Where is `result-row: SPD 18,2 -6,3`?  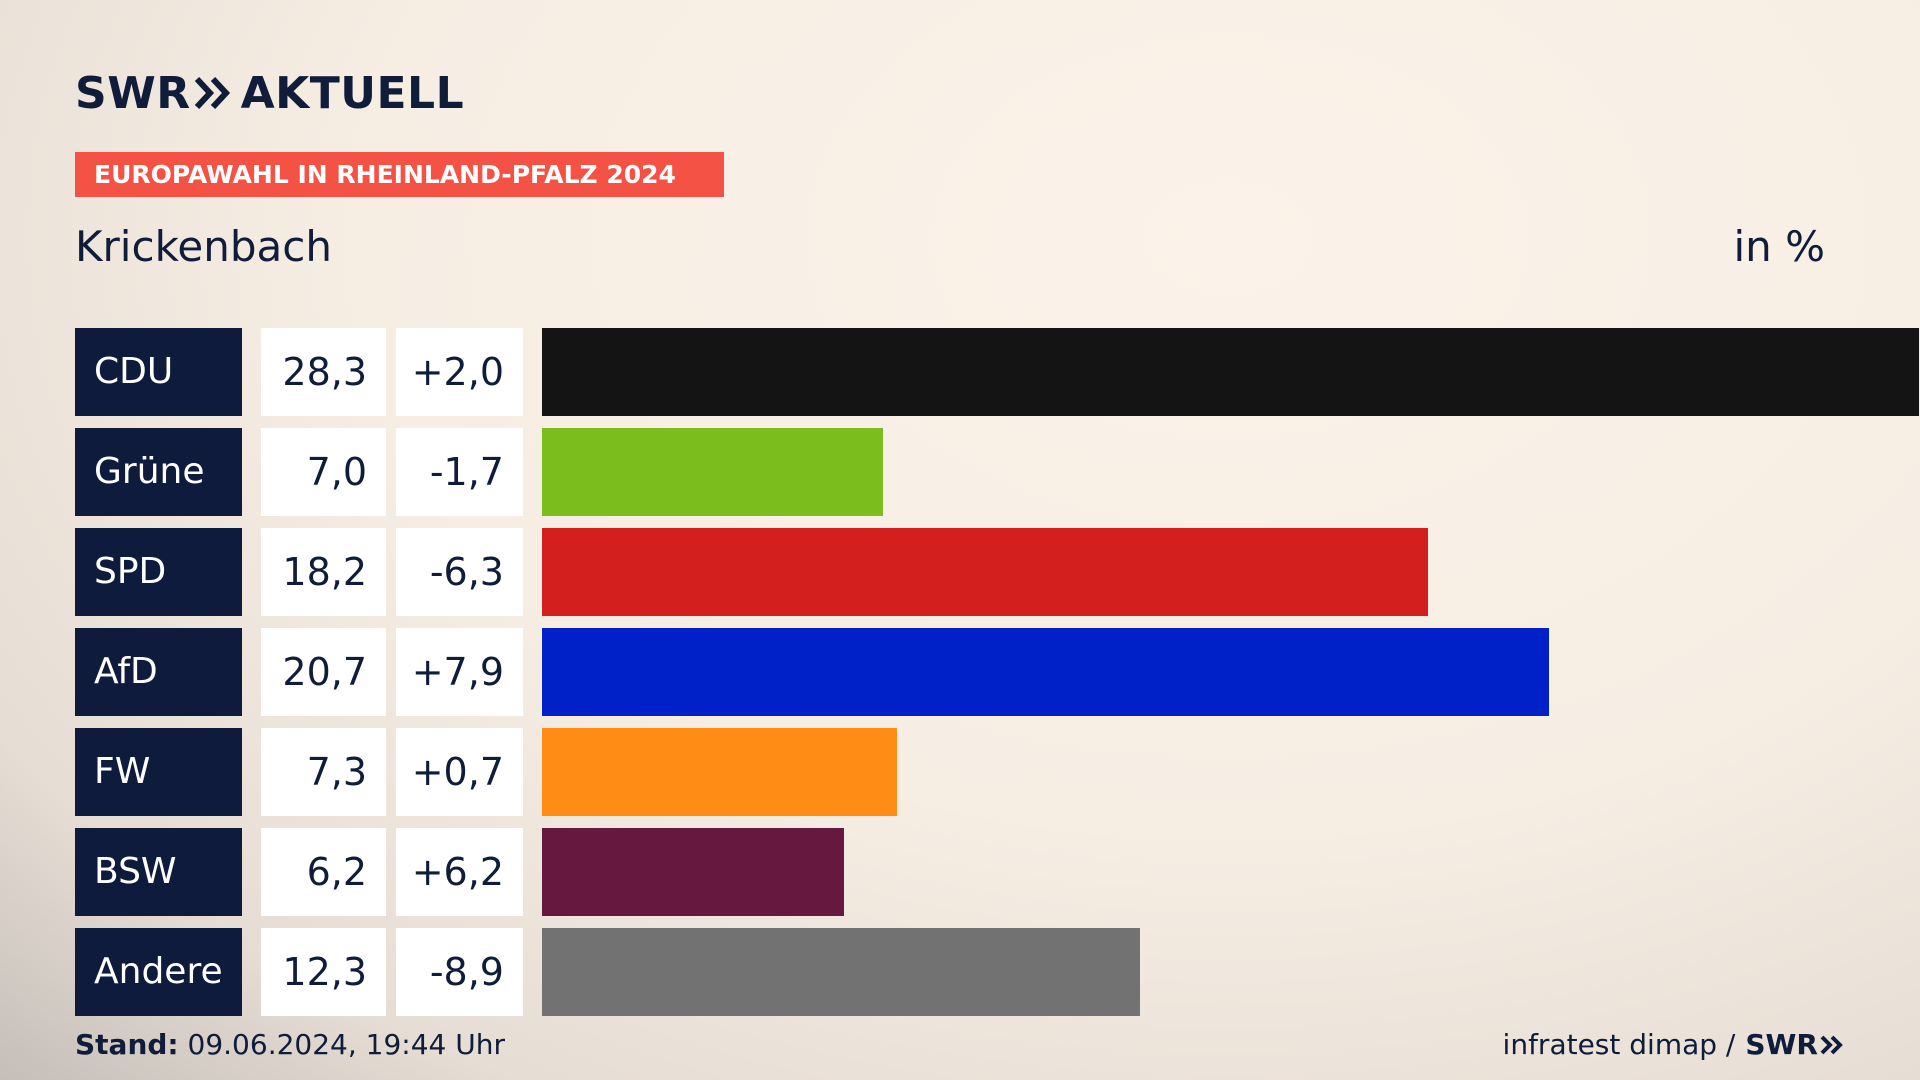 result-row: SPD 18,2 -6,3 is located at coordinates (960, 572).